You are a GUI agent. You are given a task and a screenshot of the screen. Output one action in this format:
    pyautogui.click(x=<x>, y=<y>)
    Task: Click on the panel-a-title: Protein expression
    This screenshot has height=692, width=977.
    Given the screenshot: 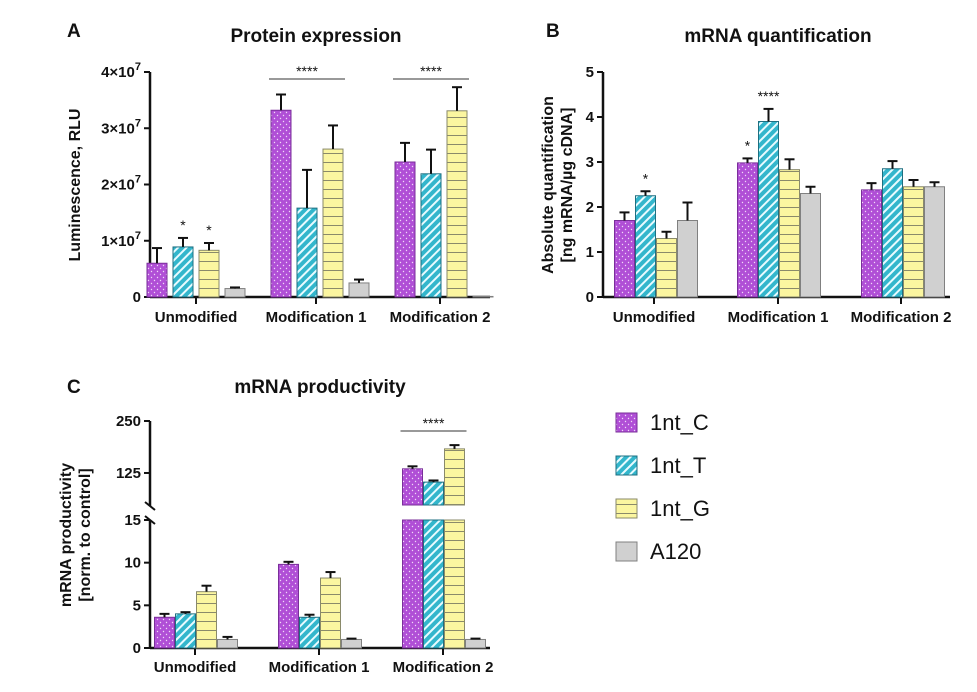 What is the action you would take?
    pyautogui.click(x=315, y=36)
    